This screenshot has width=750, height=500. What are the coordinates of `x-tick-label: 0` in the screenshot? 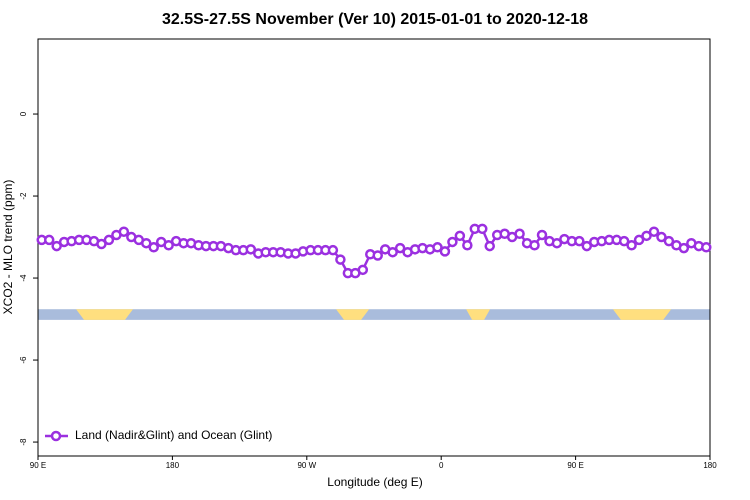 It's located at (441, 465).